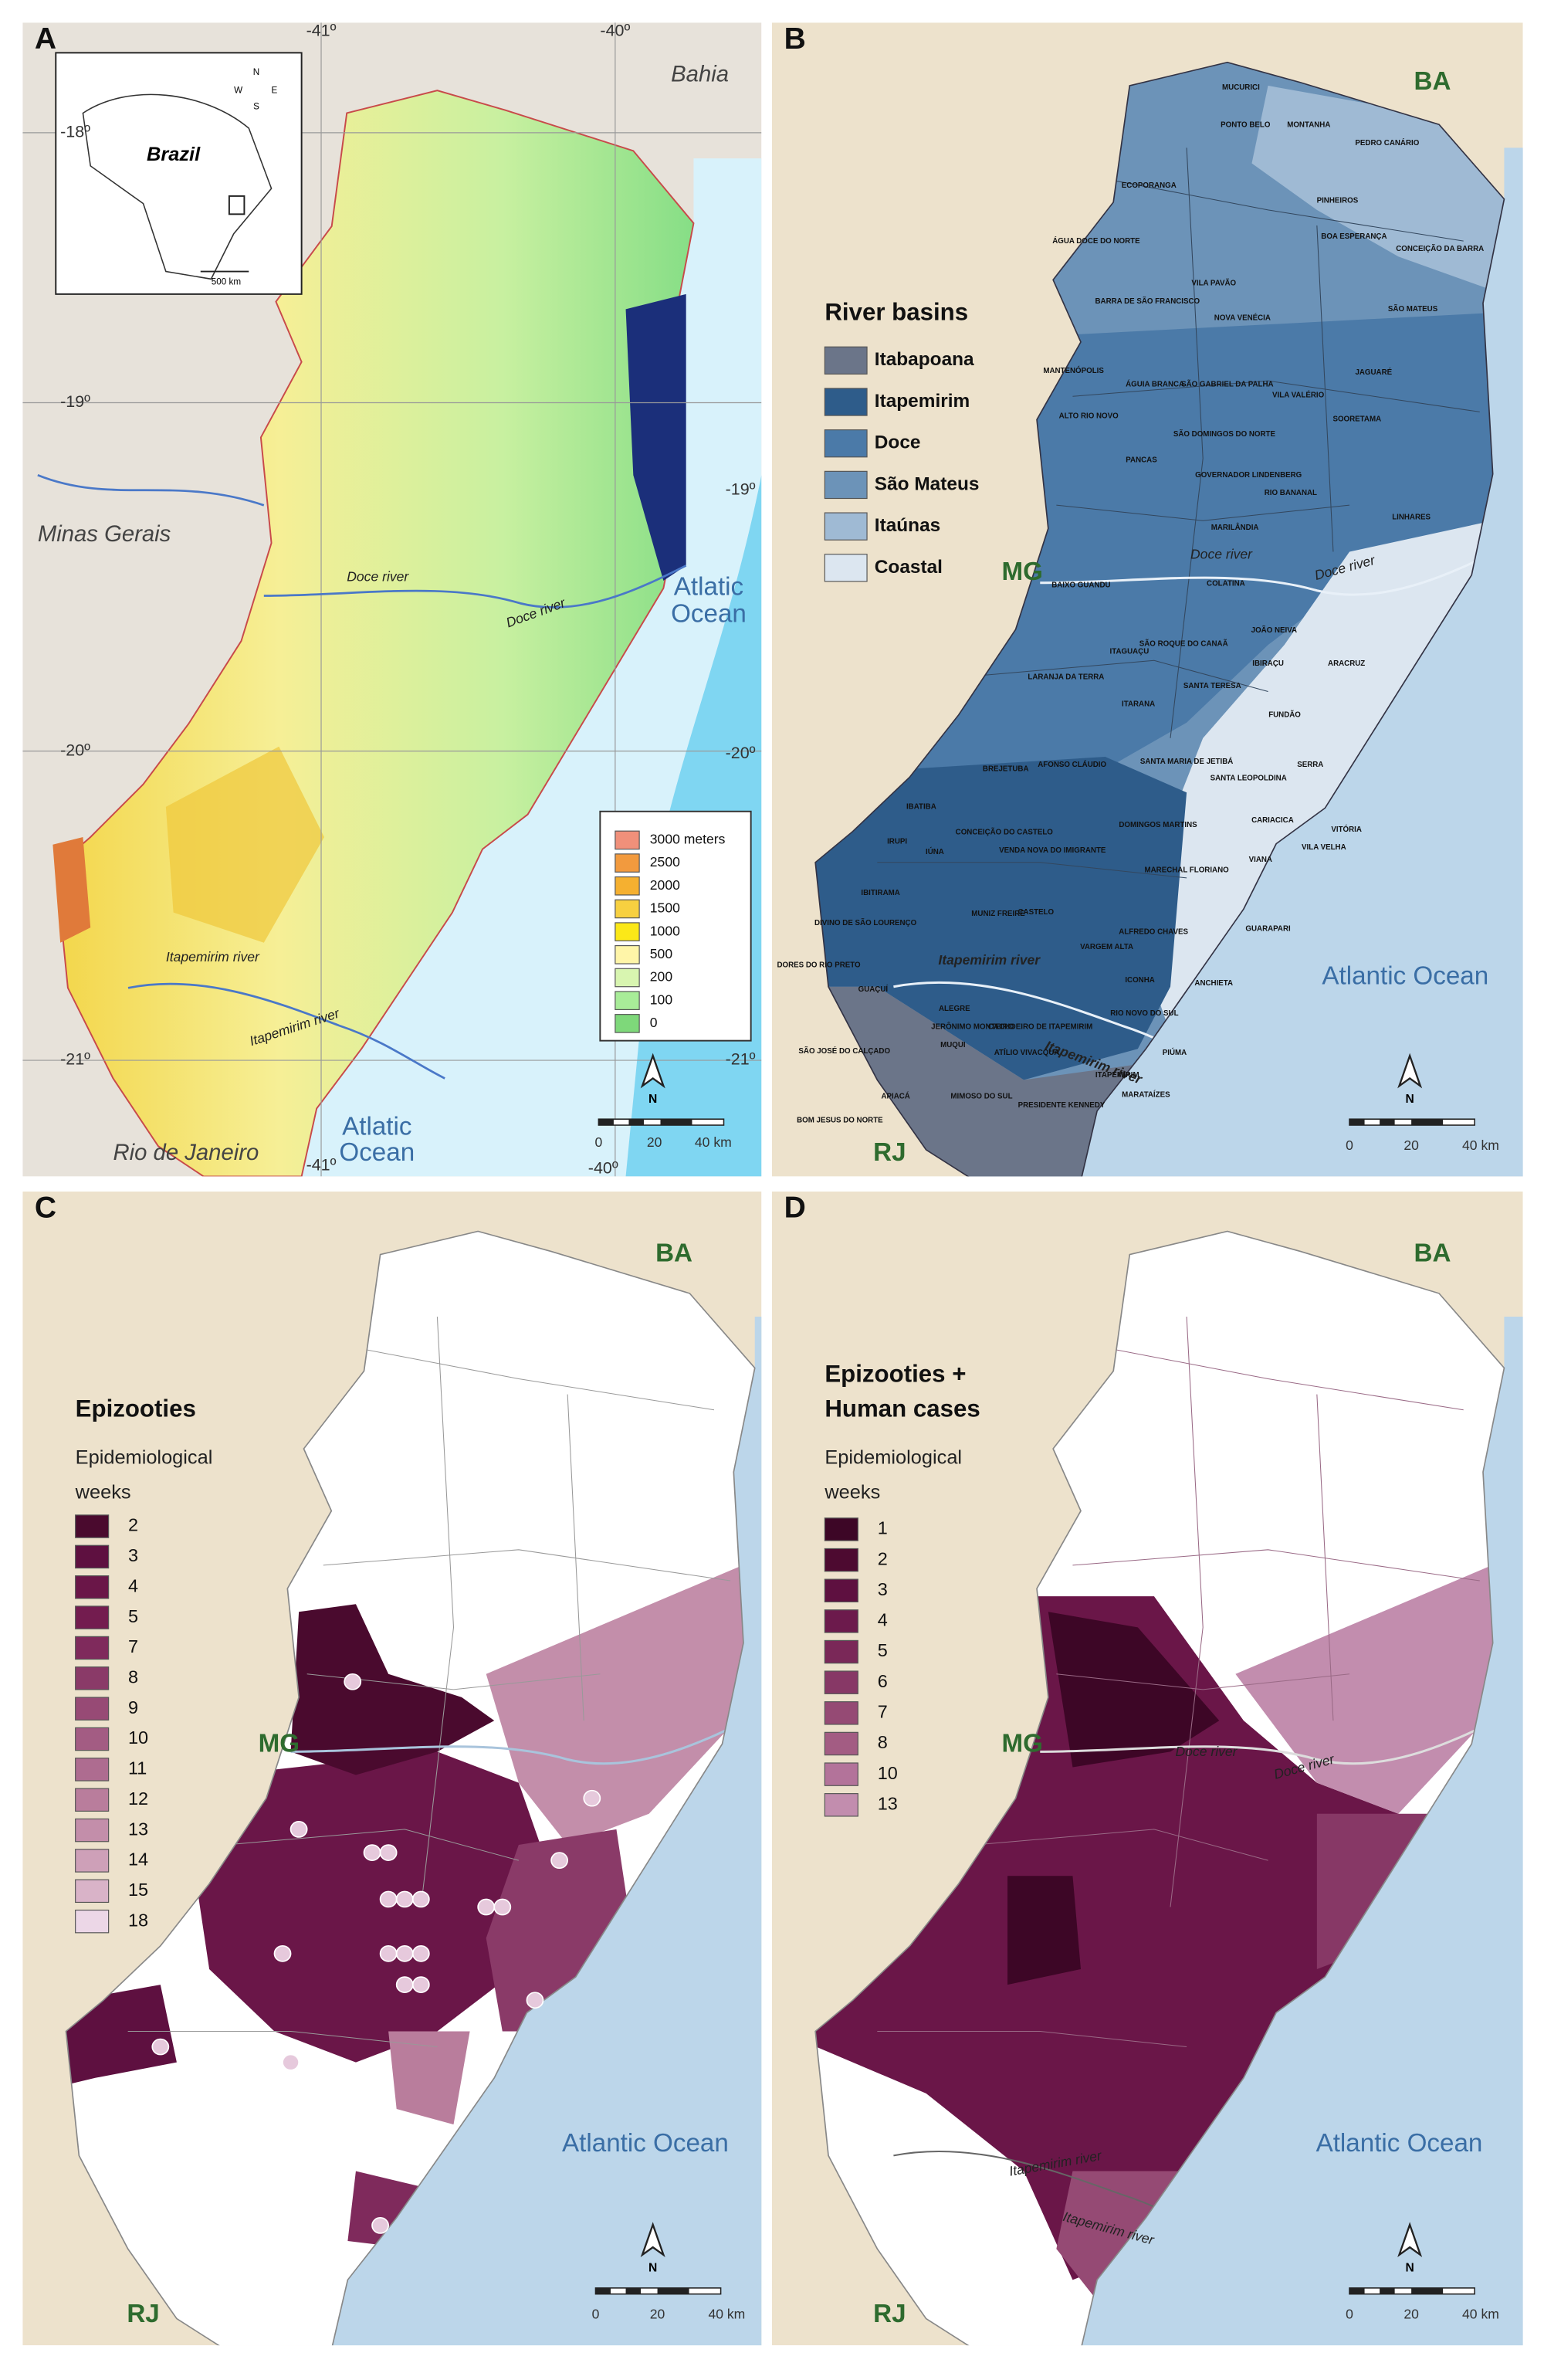 Image resolution: width=1544 pixels, height=2380 pixels. Describe the element at coordinates (1411, 2314) in the screenshot. I see `scale-label: 20` at that location.